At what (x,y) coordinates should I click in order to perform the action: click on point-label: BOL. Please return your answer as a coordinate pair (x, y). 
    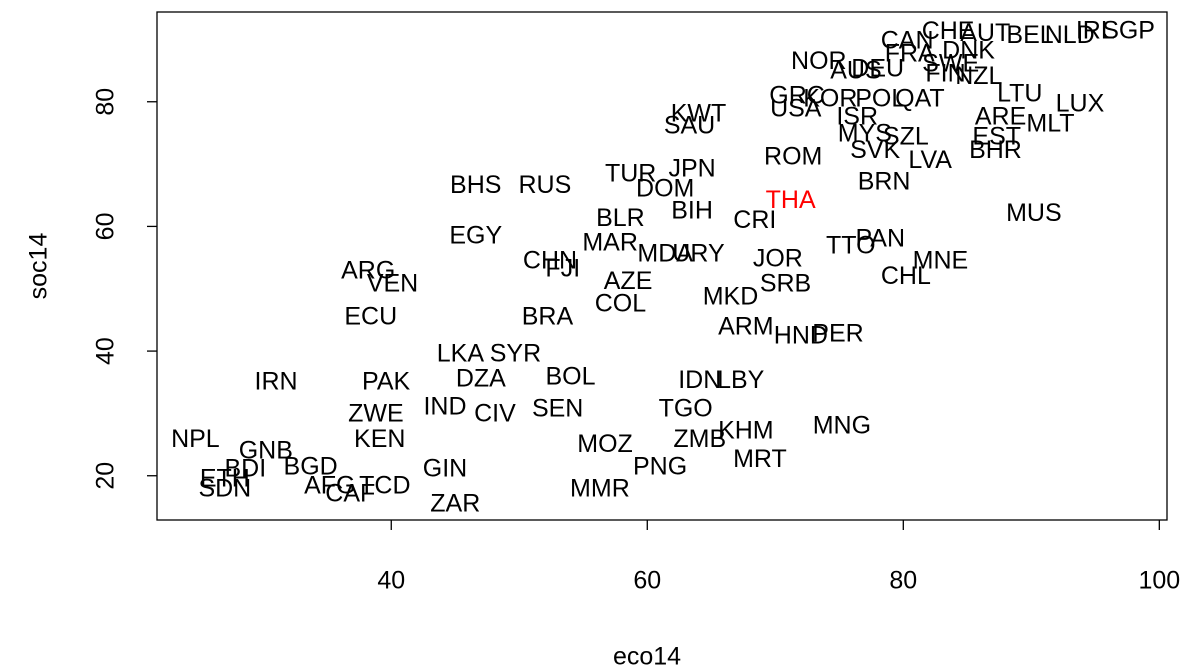
    Looking at the image, I should click on (570, 376).